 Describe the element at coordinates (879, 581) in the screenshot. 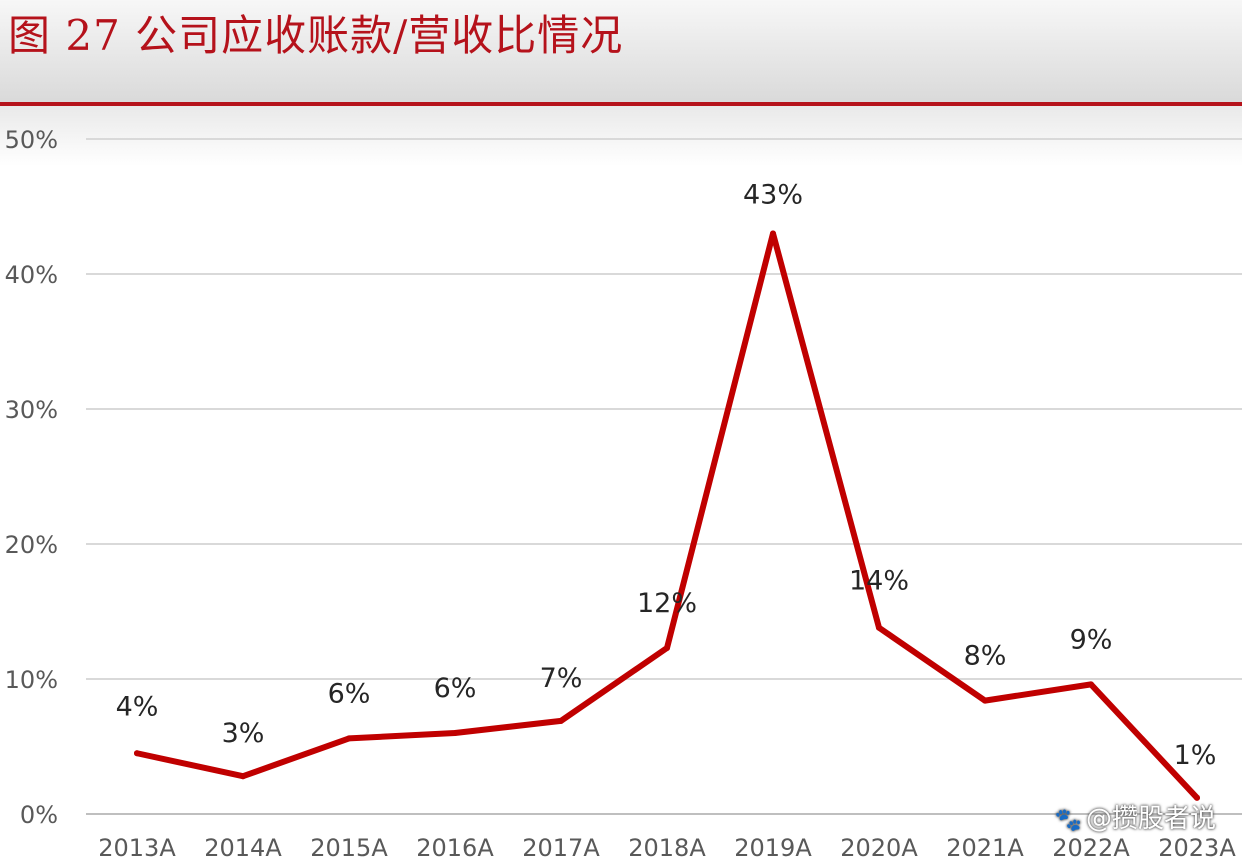

I see `data-label: 14%` at that location.